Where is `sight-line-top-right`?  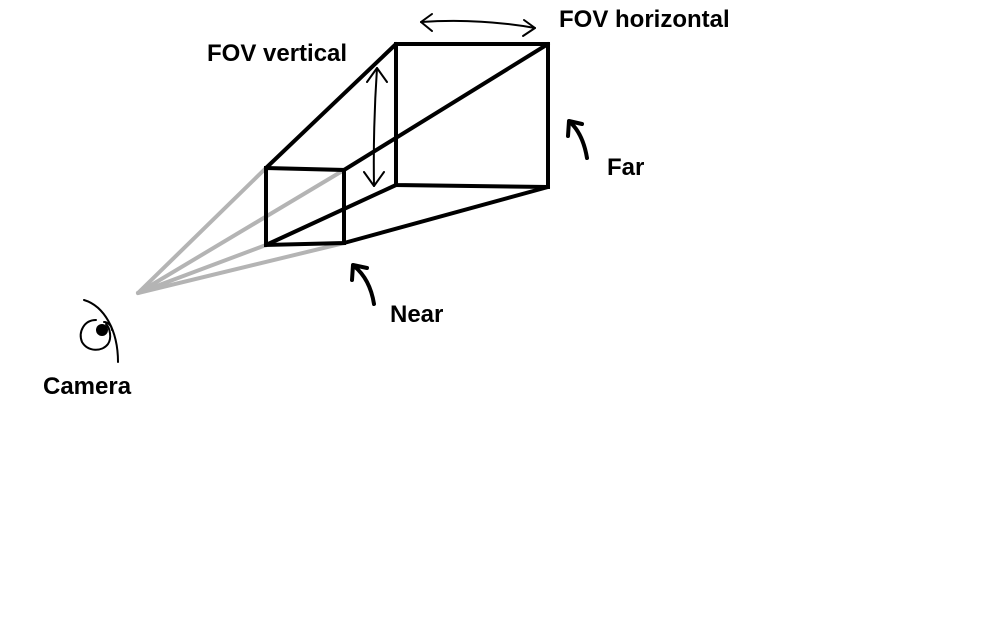
sight-line-top-right is located at coordinates (241, 231).